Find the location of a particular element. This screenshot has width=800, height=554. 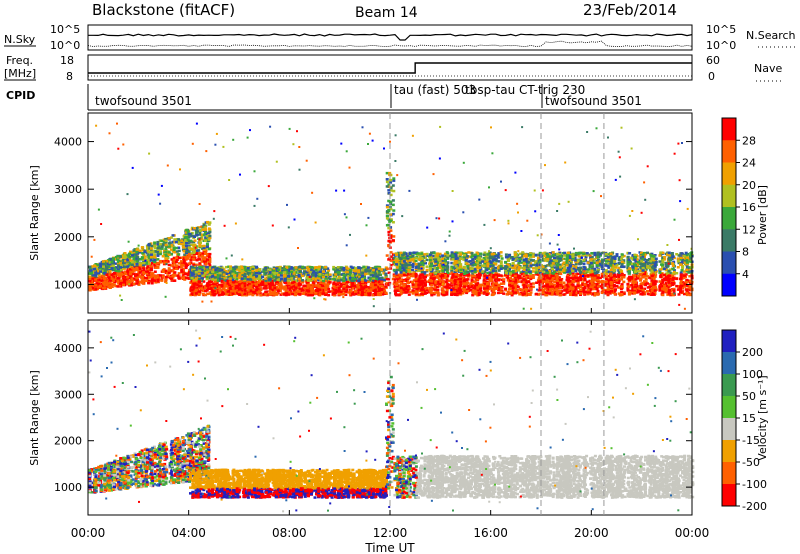

noise-left-label: N.Sky is located at coordinates (20, 39).